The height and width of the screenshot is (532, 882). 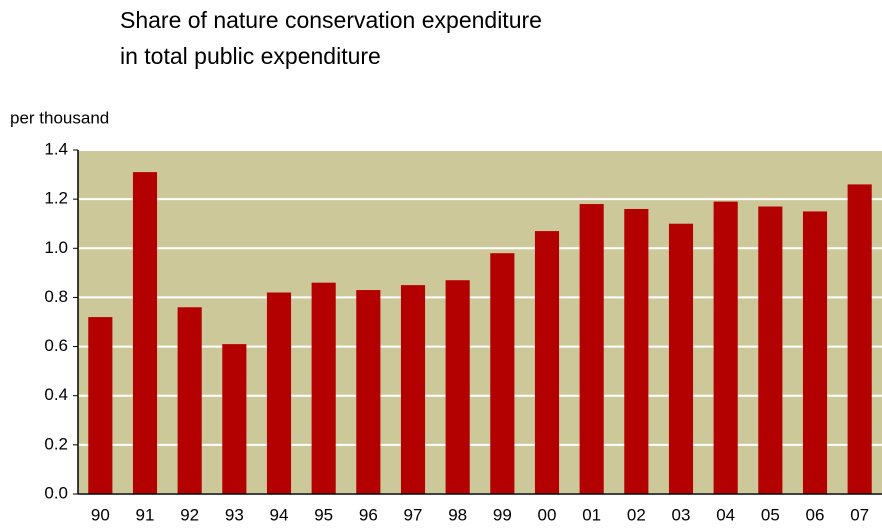 I want to click on y-axis-label: per thousand, so click(x=59, y=117).